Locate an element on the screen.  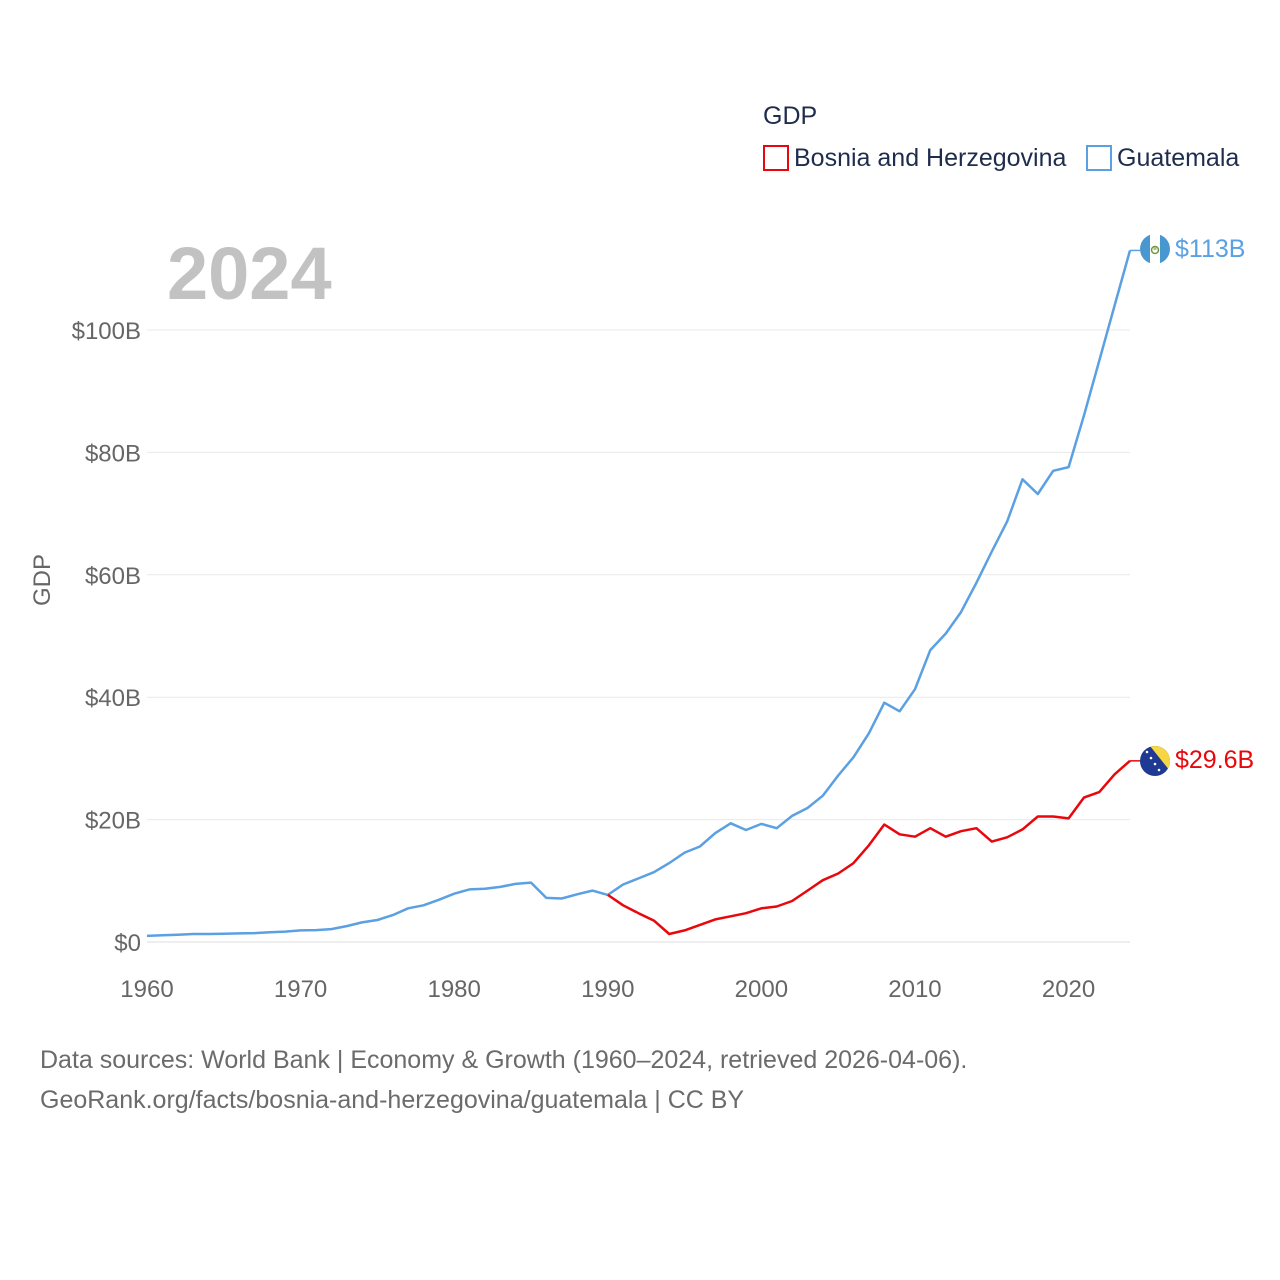
y-tick-label: $40B is located at coordinates (113, 698).